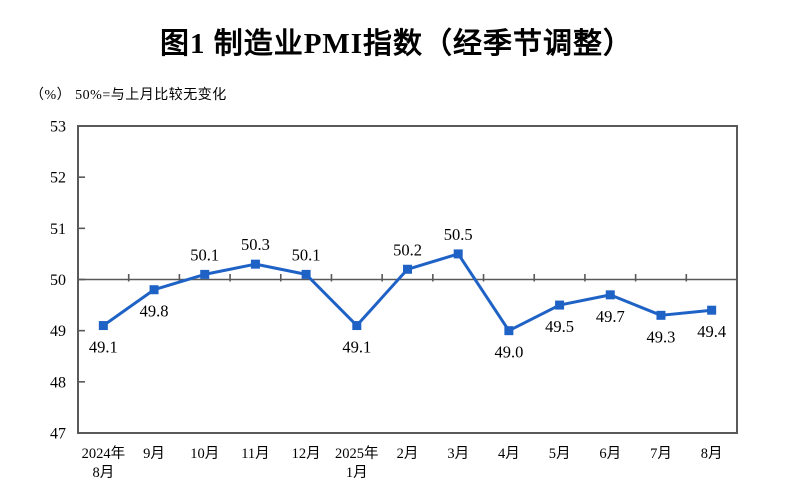 This screenshot has width=793, height=500. Describe the element at coordinates (154, 454) in the screenshot. I see `x-axis-category-label: 9月` at that location.